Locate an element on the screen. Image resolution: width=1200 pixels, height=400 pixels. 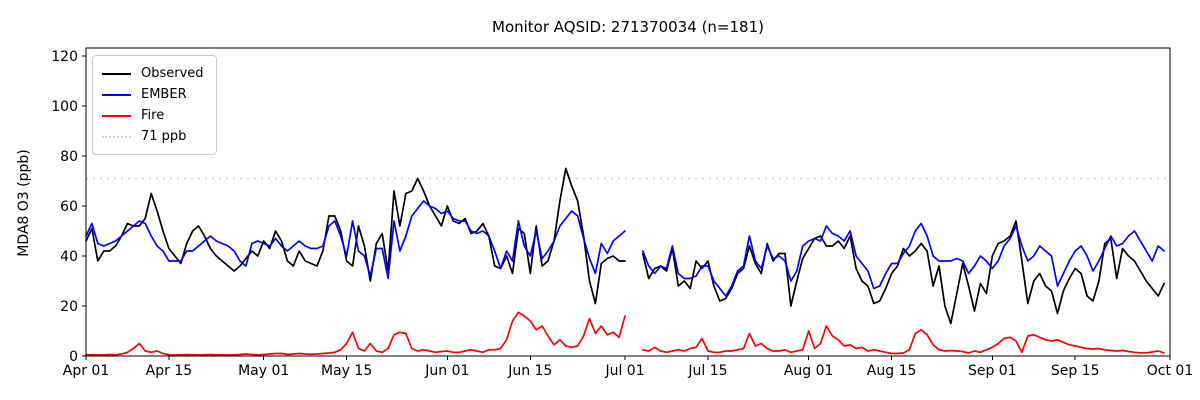
y-tick-label: 20 is located at coordinates (69, 307).